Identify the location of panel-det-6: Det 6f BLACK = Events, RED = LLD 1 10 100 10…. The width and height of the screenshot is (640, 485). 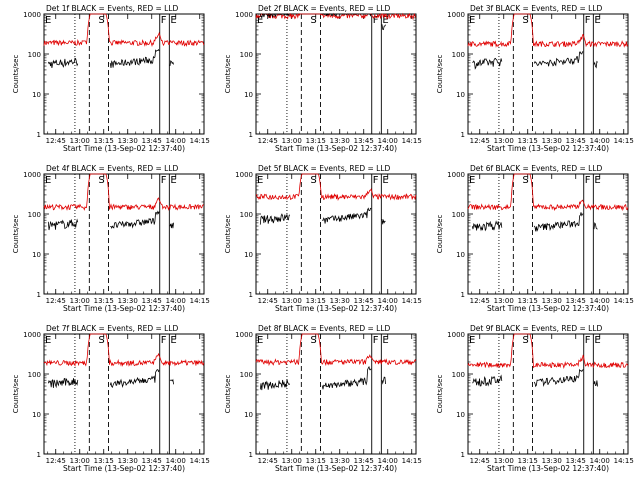
(535, 238).